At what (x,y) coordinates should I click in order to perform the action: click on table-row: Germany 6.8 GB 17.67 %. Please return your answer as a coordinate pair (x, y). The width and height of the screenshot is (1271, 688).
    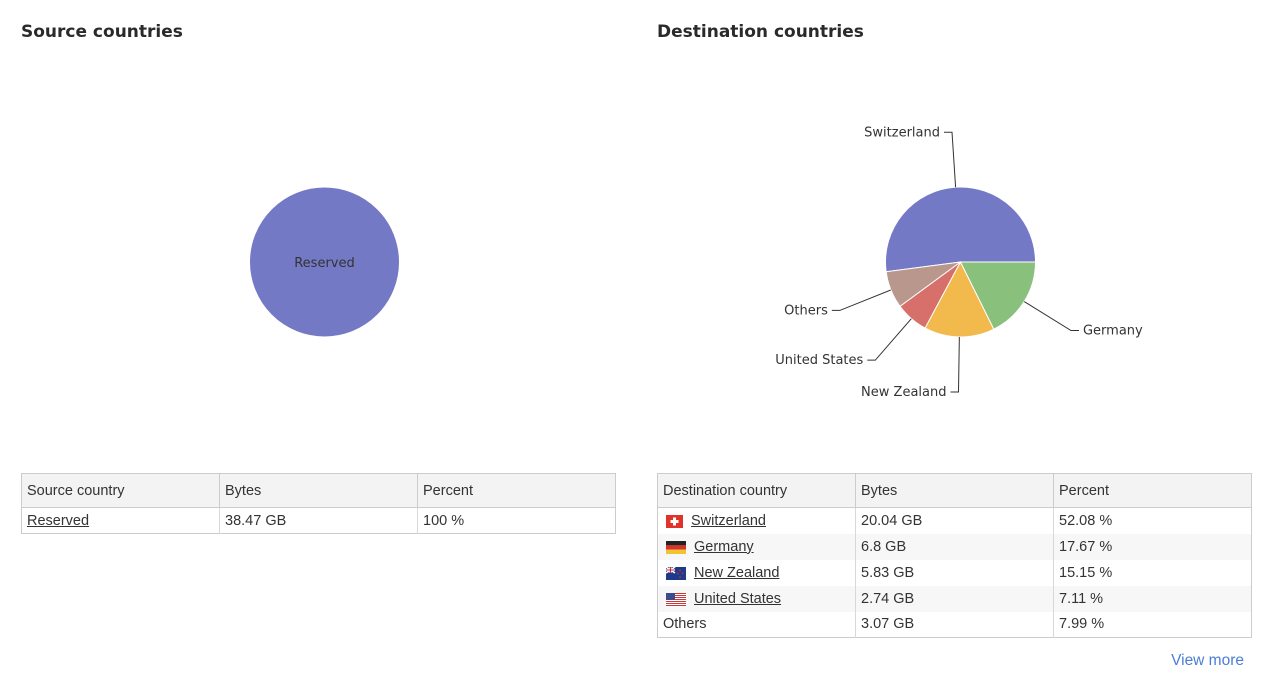
    Looking at the image, I should click on (954, 546).